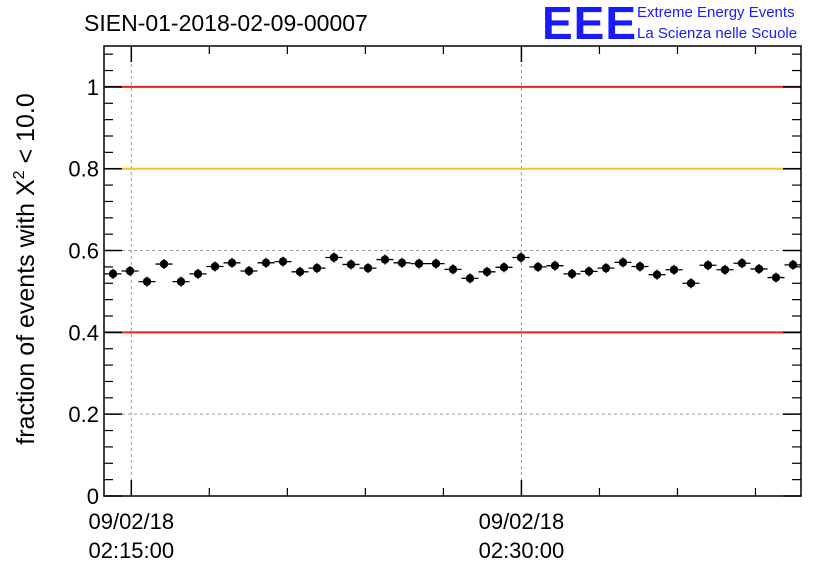 This screenshot has height=572, width=836. Describe the element at coordinates (83, 414) in the screenshot. I see `y-tick-label: 0.2` at that location.